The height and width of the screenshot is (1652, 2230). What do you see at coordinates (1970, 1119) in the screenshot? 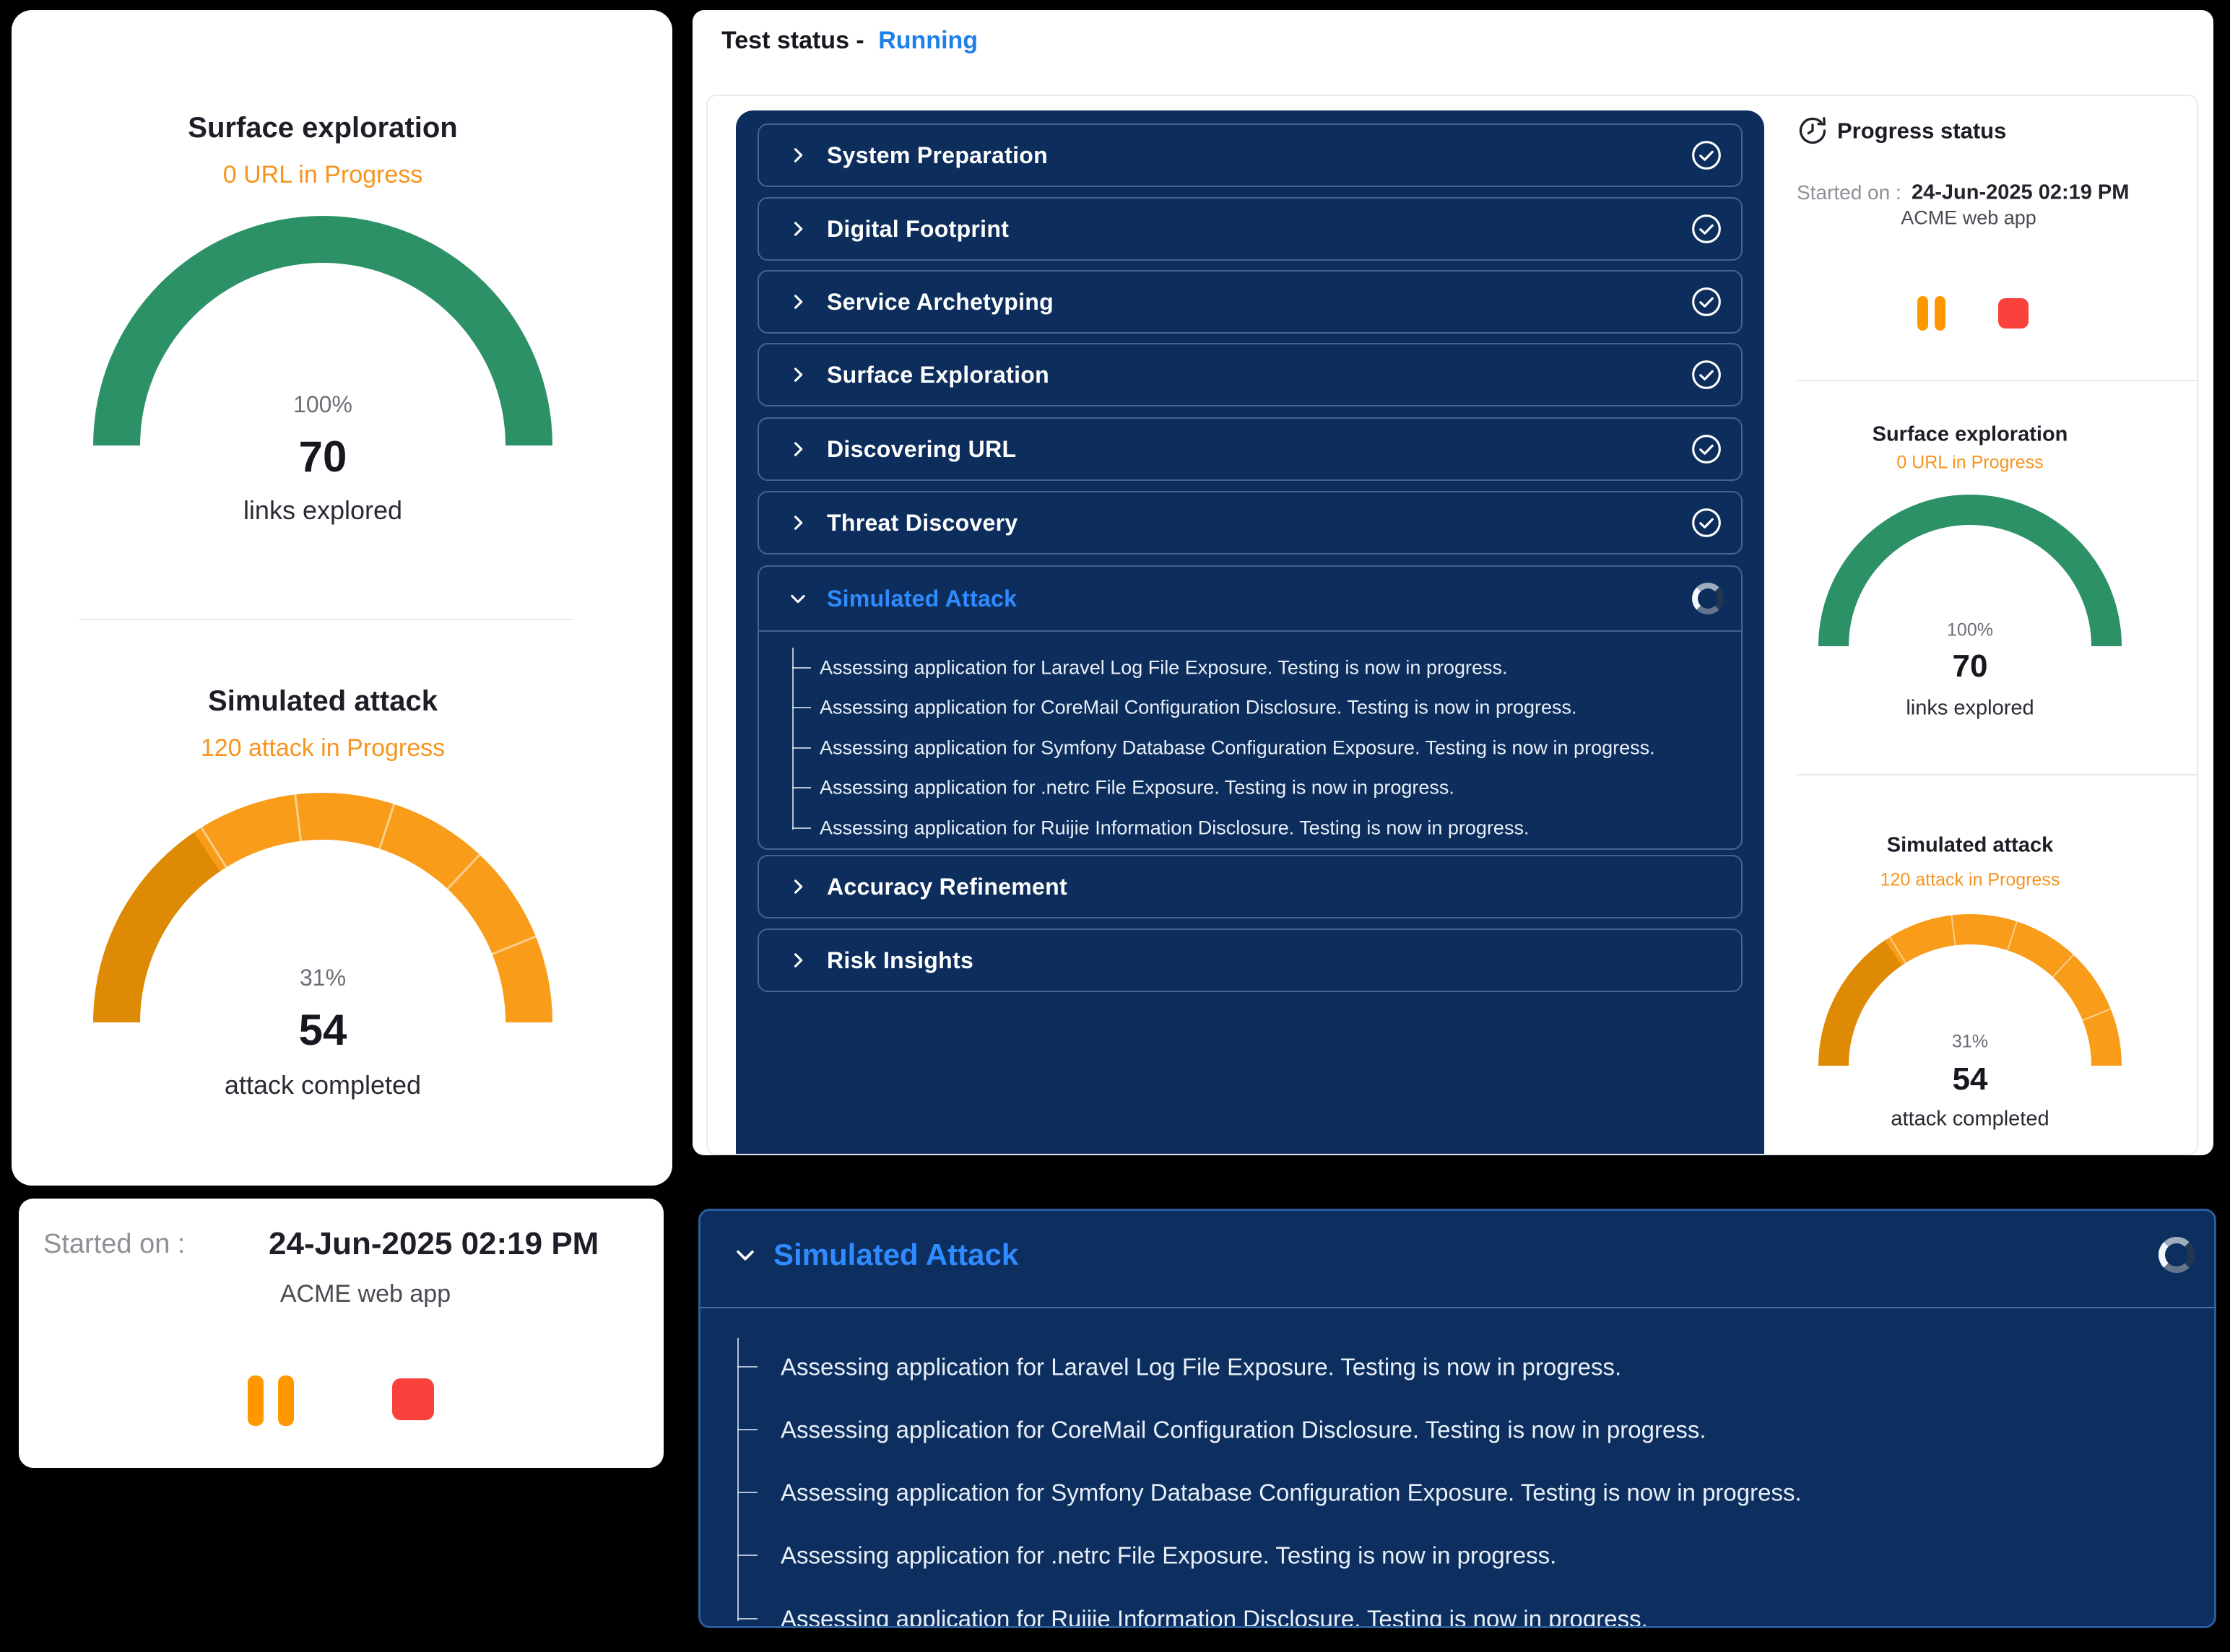
I see `sidebar-attack-caption: attack completed` at bounding box center [1970, 1119].